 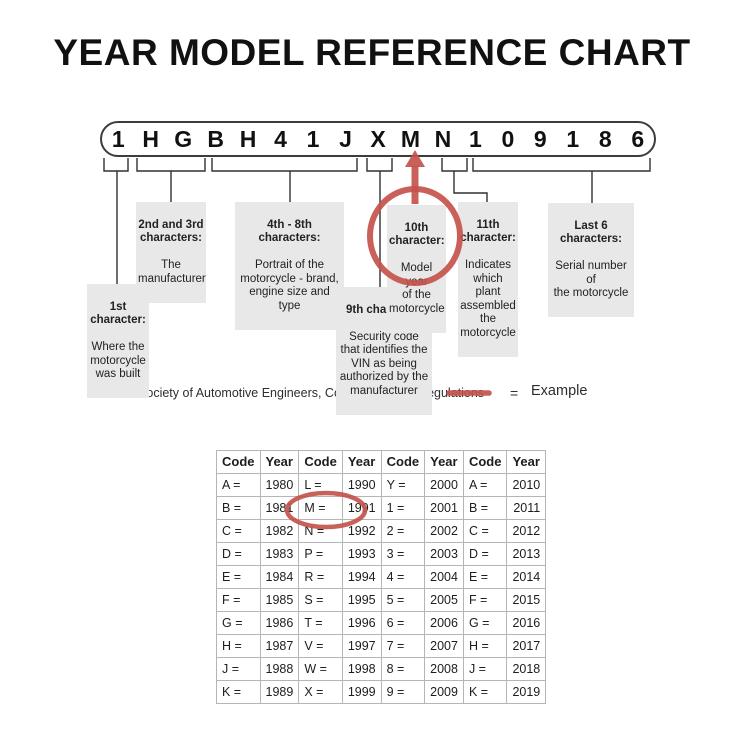 I want to click on vin-character: X, so click(x=378, y=139).